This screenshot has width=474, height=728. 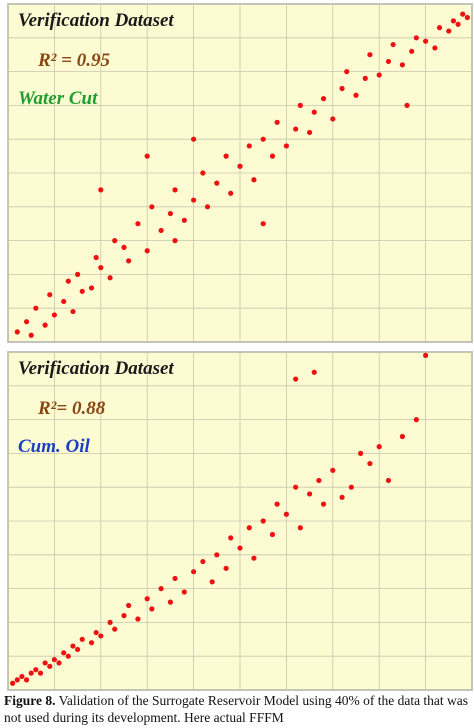 I want to click on annotation: Cum. Oil, so click(x=54, y=446).